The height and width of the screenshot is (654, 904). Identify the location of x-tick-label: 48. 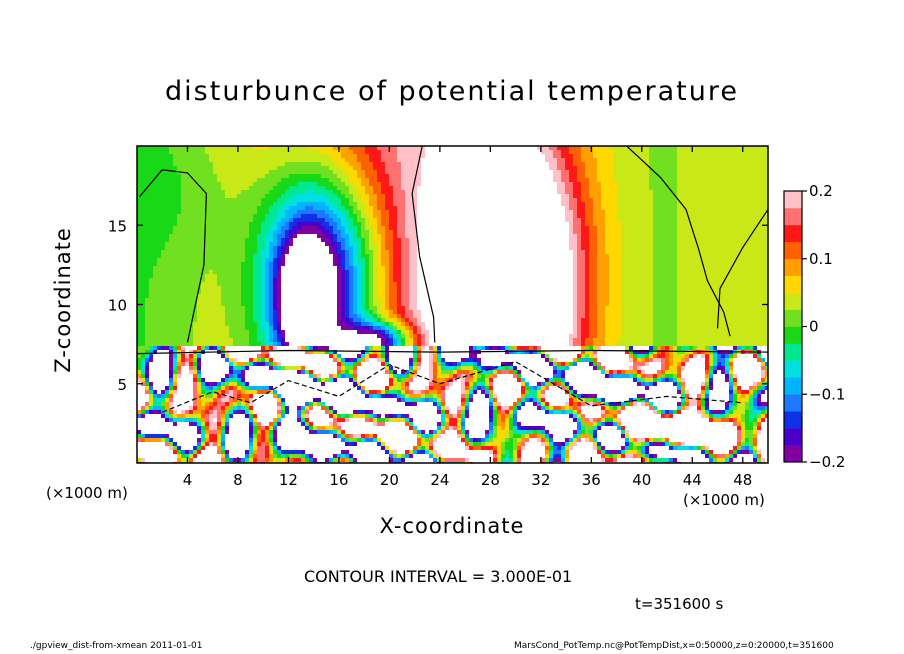
(742, 480).